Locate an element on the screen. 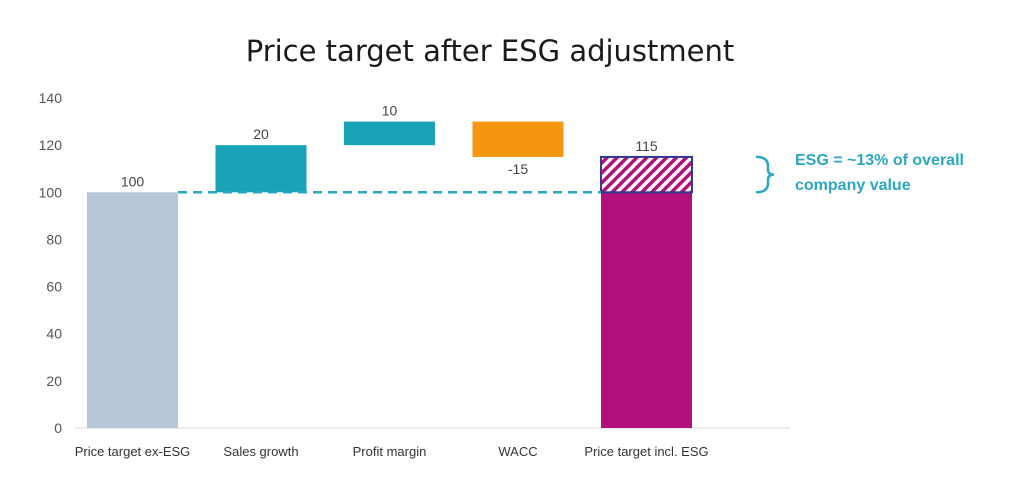 The image size is (1024, 502). category-label: Sales growth is located at coordinates (260, 451).